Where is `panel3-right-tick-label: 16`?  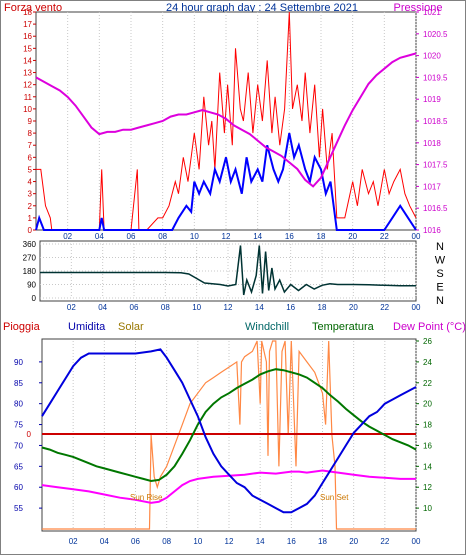
panel3-right-tick-label: 16 is located at coordinates (427, 445).